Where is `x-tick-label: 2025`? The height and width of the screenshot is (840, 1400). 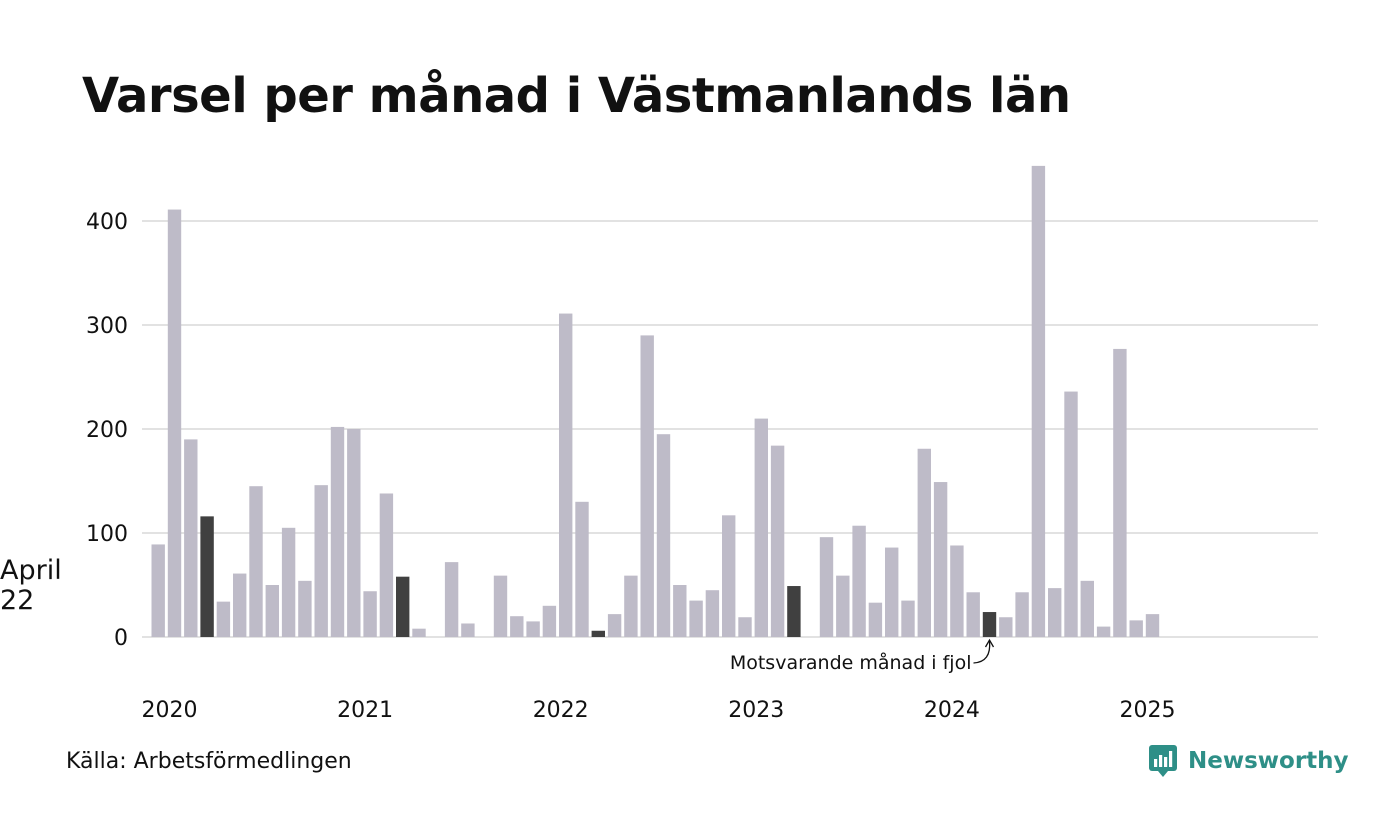
x-tick-label: 2025 is located at coordinates (1148, 710).